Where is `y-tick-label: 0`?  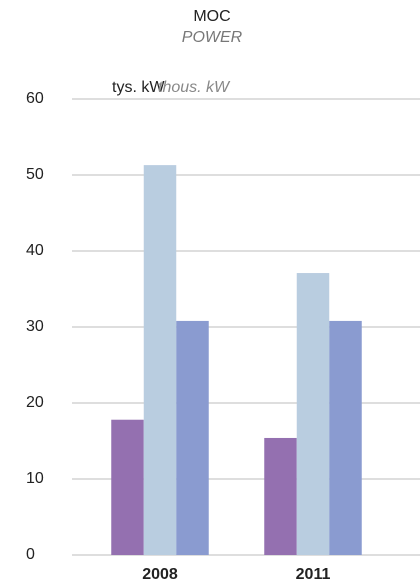 y-tick-label: 0 is located at coordinates (30, 554).